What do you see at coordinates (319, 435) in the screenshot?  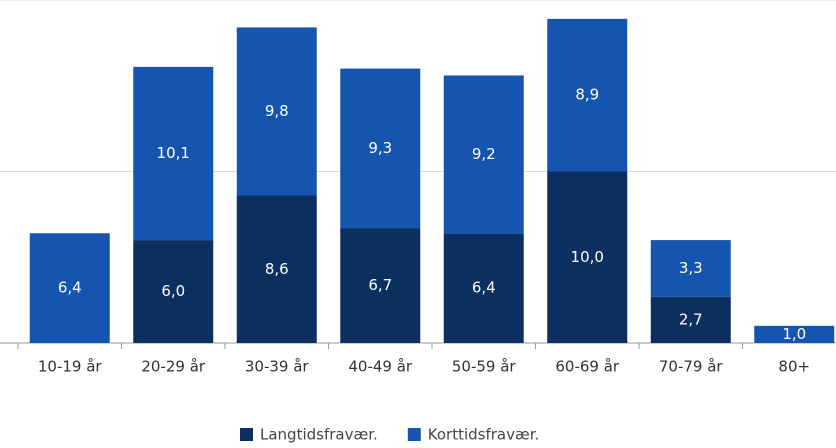 I see `legend-label: Langtidsfravær.` at bounding box center [319, 435].